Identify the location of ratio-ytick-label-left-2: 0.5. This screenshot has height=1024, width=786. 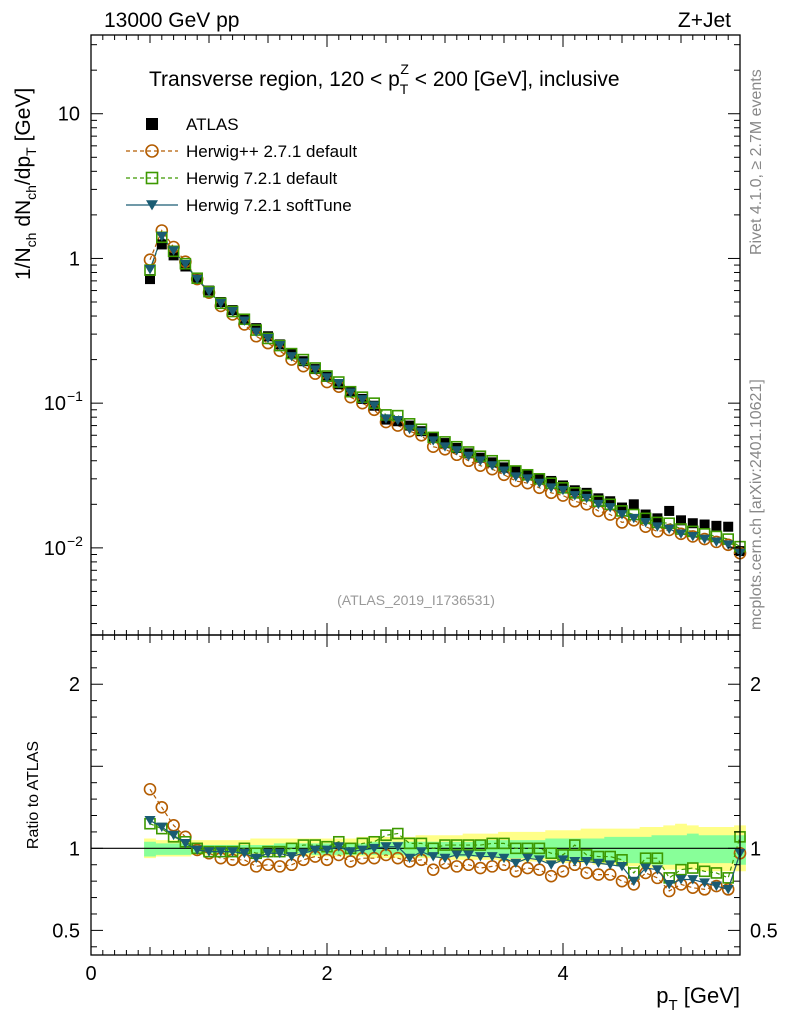
(66, 931).